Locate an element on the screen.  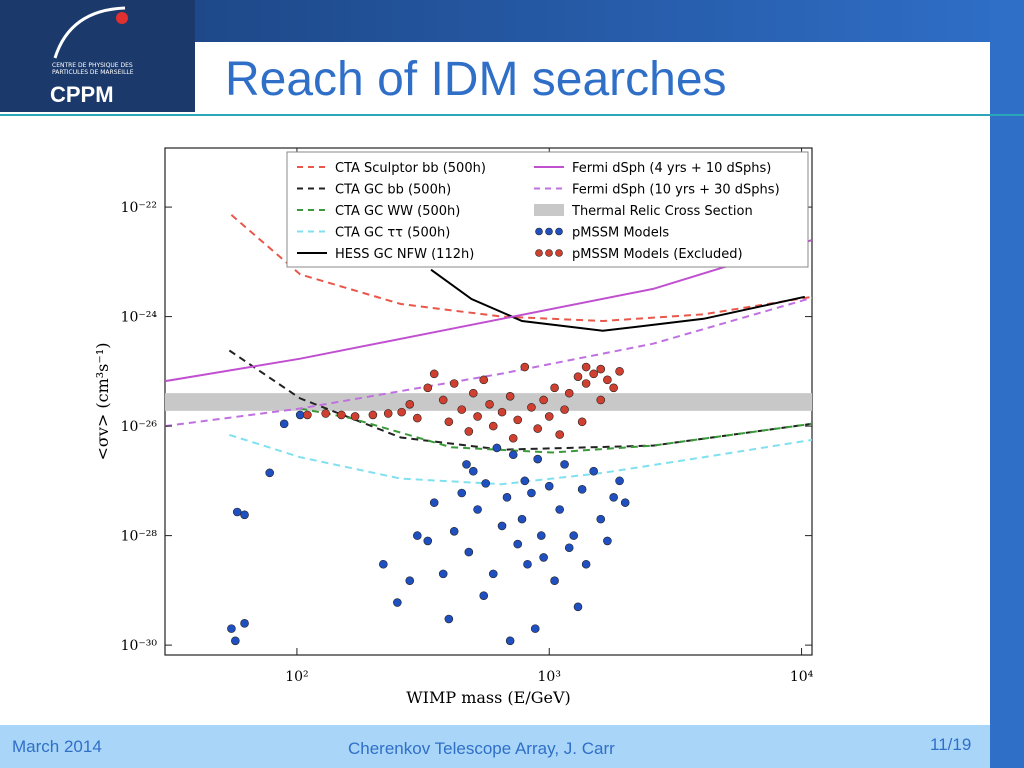
x-tick-label: 10² is located at coordinates (296, 677).